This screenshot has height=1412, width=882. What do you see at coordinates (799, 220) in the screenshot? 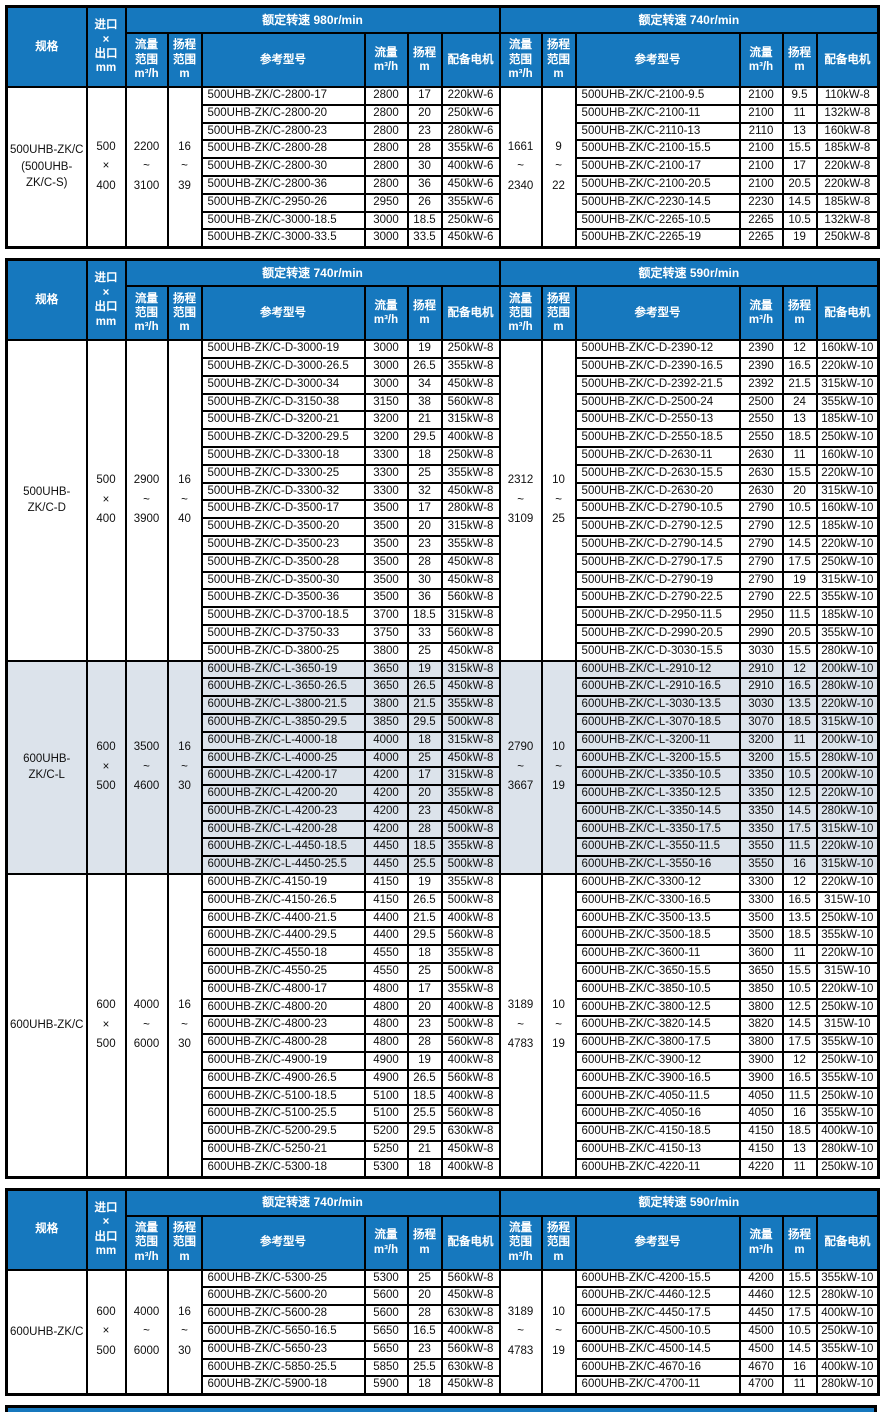
I see `head-cell: 10.5` at bounding box center [799, 220].